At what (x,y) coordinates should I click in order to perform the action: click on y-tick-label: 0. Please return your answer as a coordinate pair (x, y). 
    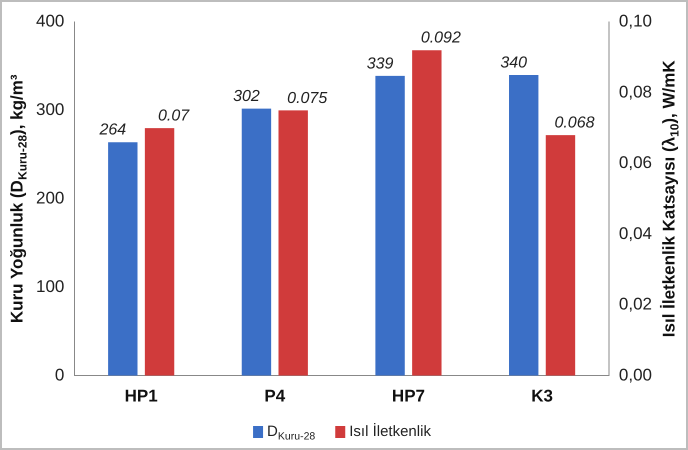
    Looking at the image, I should click on (59, 374).